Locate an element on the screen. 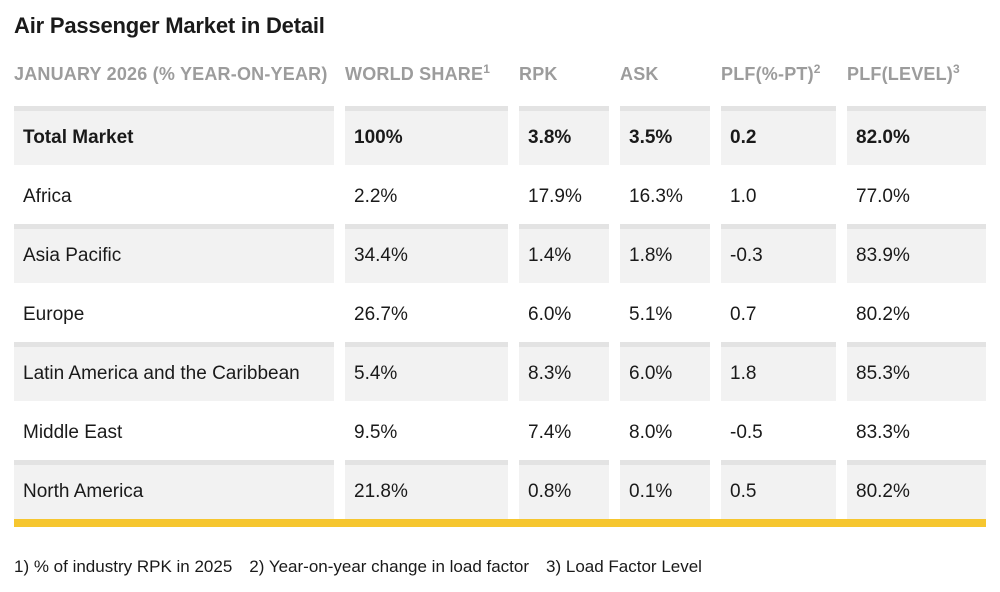  region-cell: Asia Pacific is located at coordinates (174, 253).